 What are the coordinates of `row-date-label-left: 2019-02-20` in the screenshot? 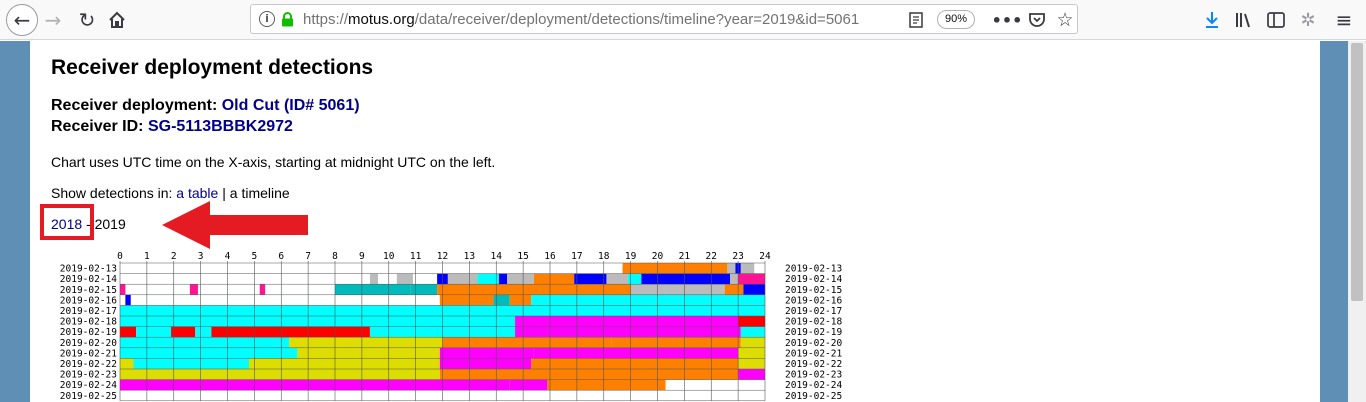 It's located at (88, 343).